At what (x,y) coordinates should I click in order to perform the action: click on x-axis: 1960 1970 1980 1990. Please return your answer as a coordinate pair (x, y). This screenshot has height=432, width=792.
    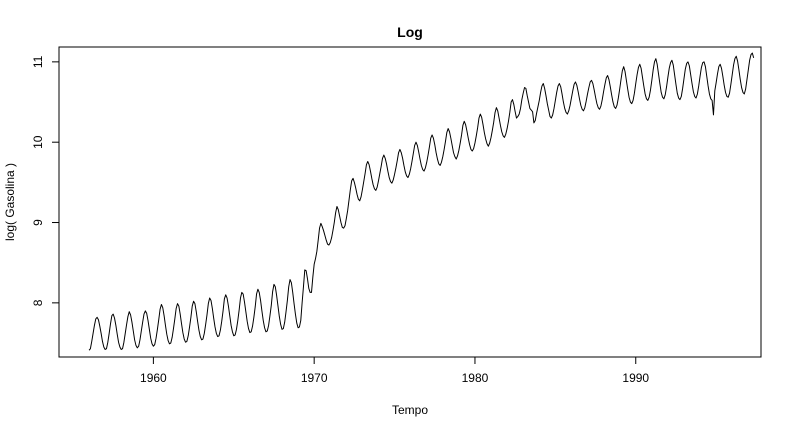
    Looking at the image, I should click on (394, 371).